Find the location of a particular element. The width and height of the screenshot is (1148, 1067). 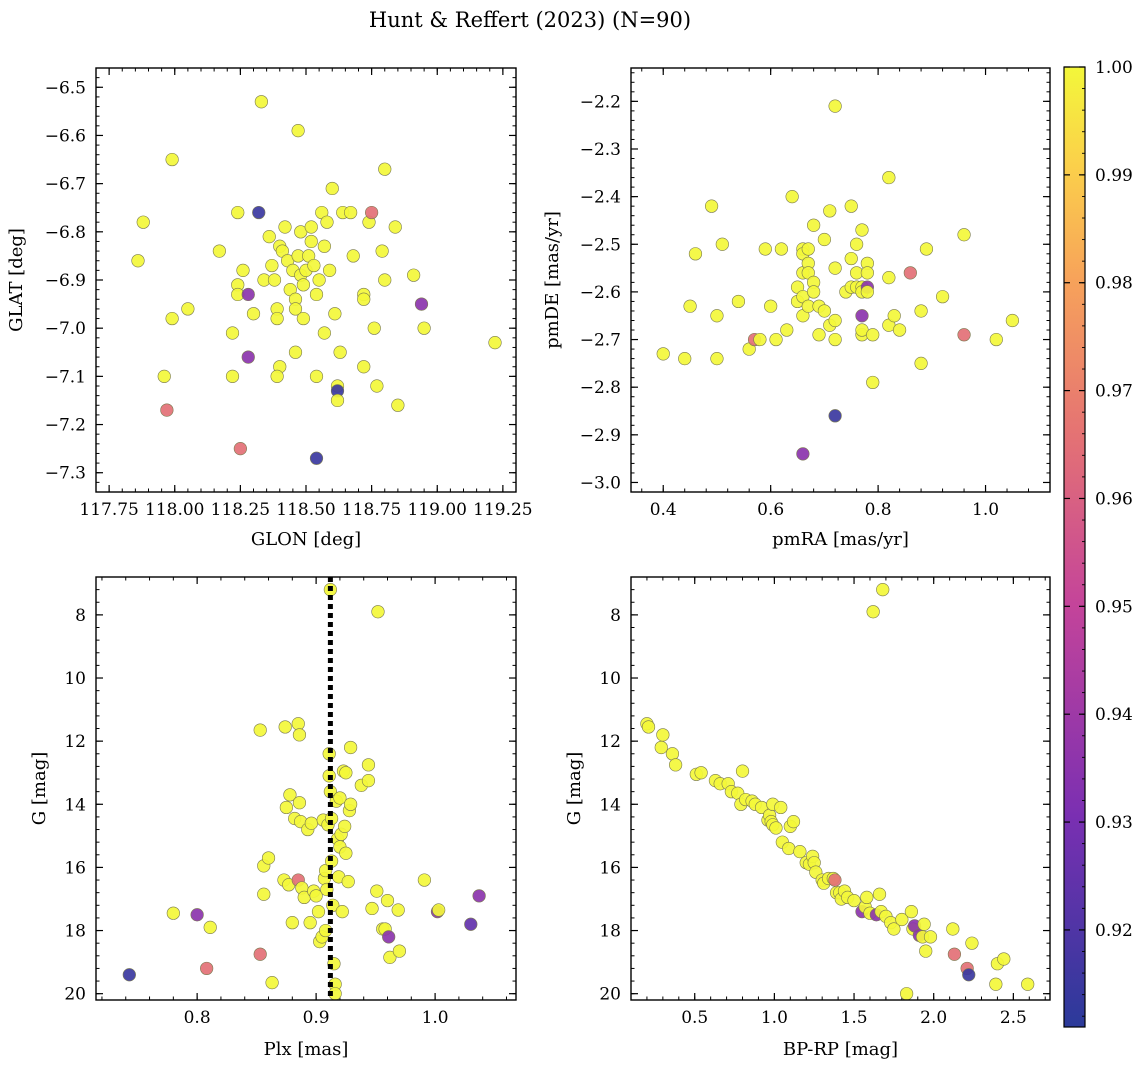

x-tick-label: 118.25 is located at coordinates (240, 510).